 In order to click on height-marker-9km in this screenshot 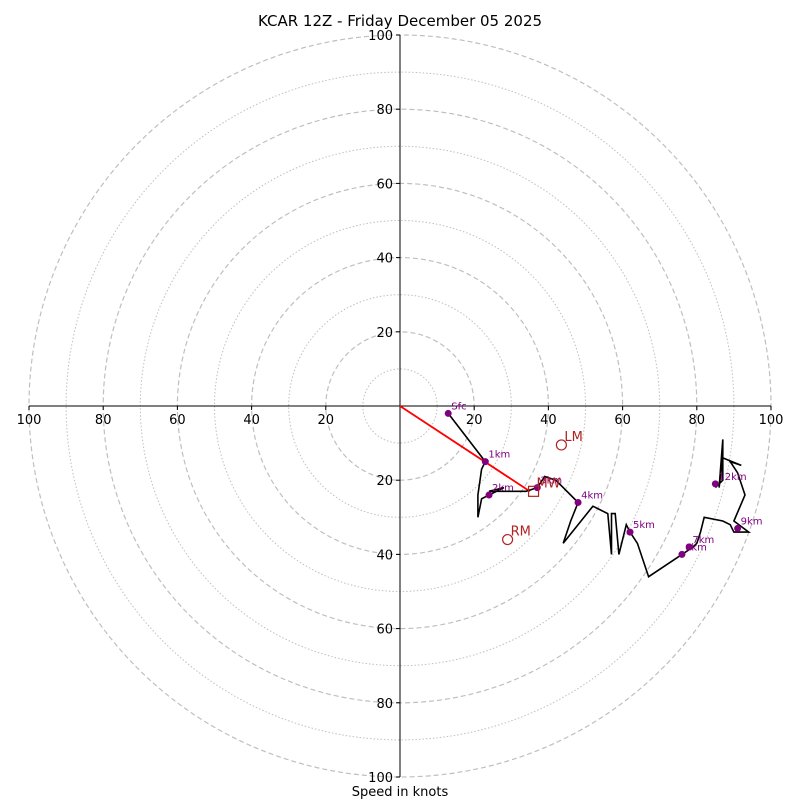, I will do `click(738, 528)`.